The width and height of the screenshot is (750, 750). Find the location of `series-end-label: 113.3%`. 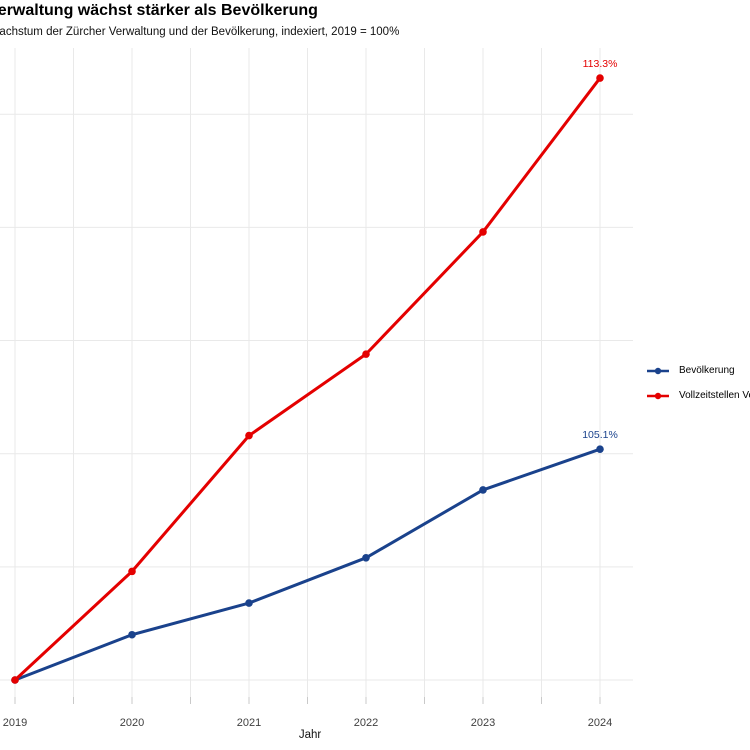

series-end-label: 113.3% is located at coordinates (600, 64).